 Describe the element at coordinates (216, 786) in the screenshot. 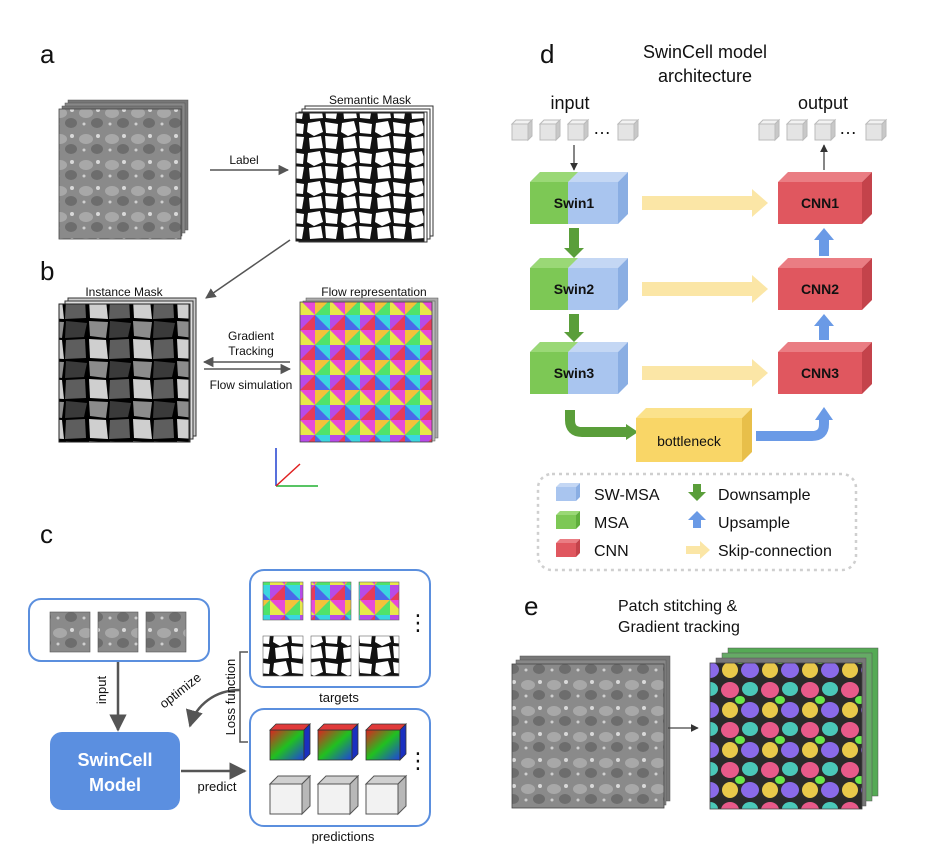

I see `predict-text: predict` at that location.